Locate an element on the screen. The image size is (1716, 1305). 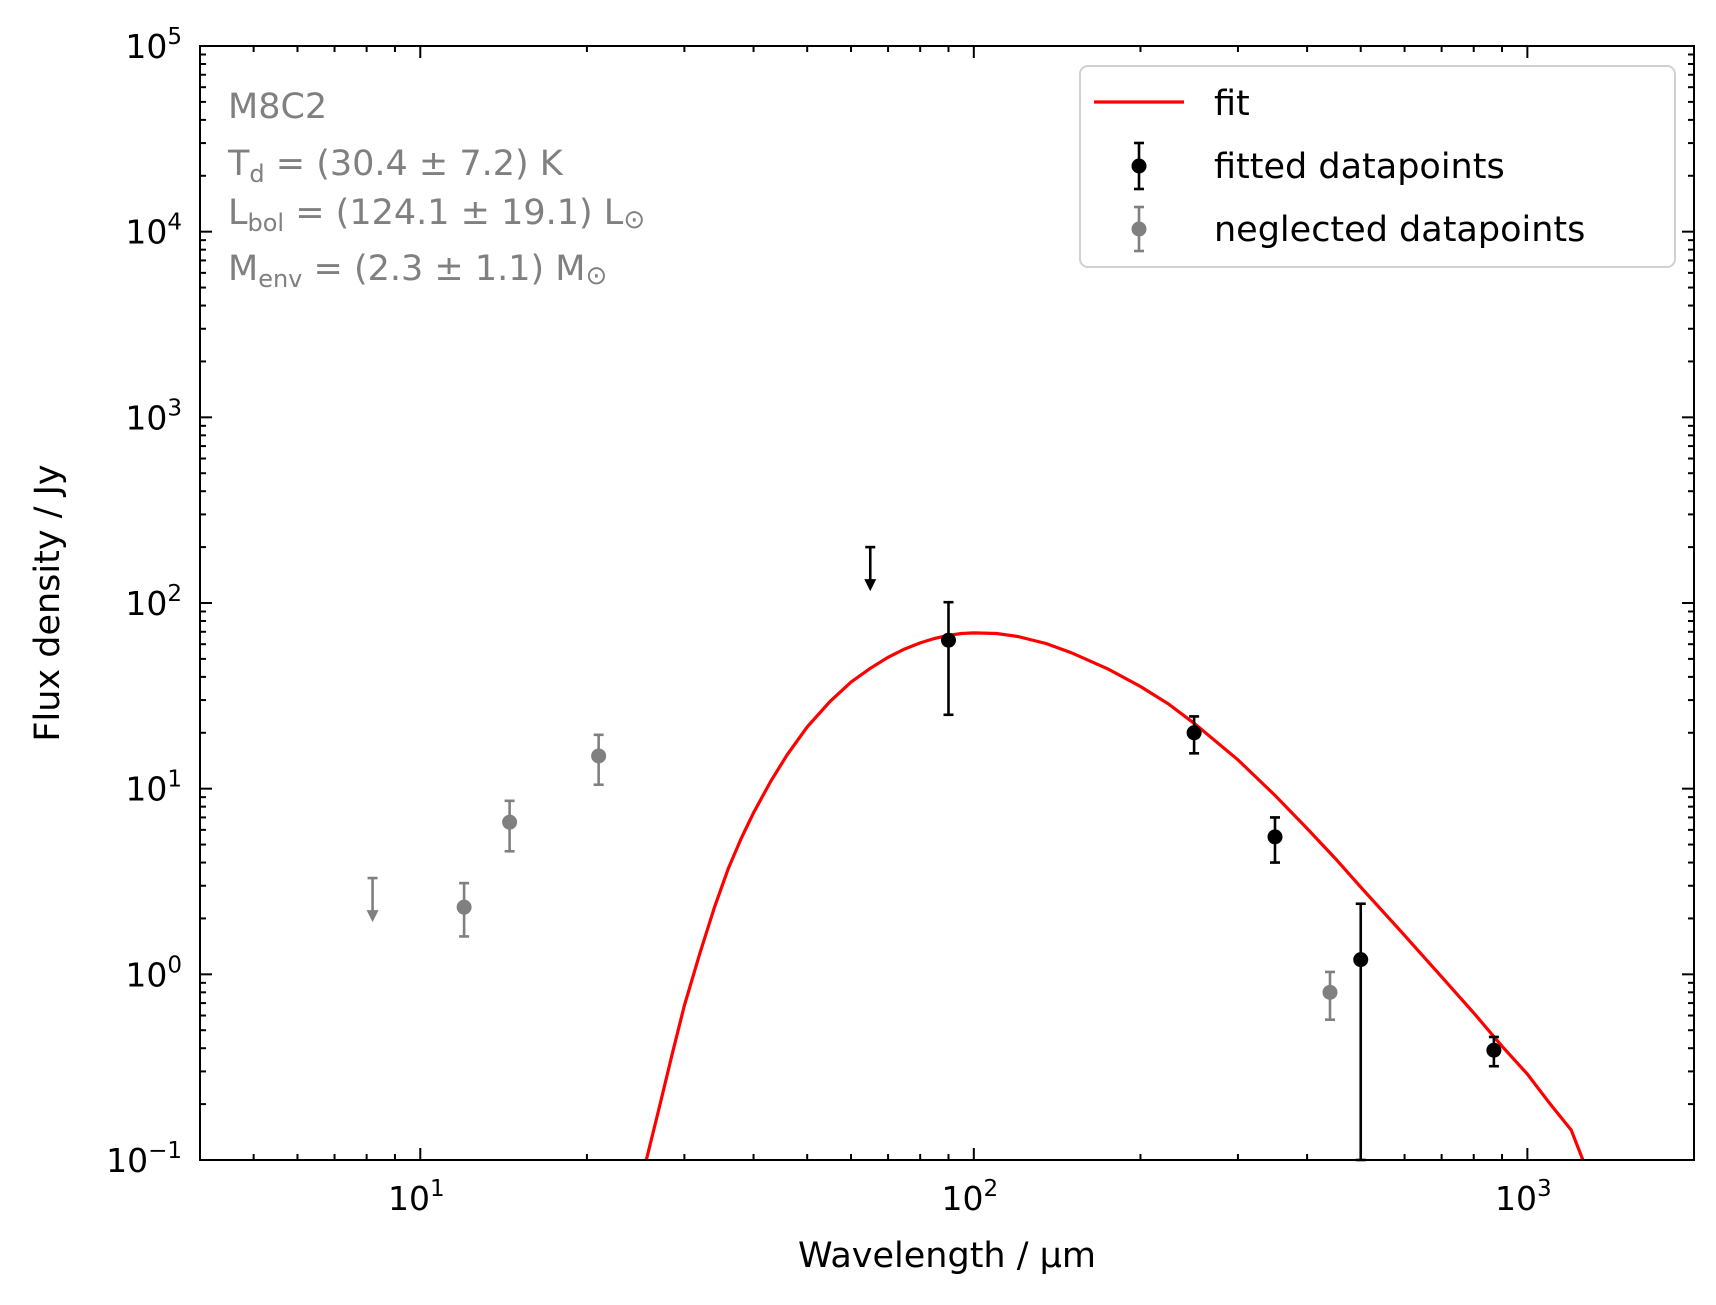
legend-fitted-label: fitted datapoints is located at coordinates (1359, 167).